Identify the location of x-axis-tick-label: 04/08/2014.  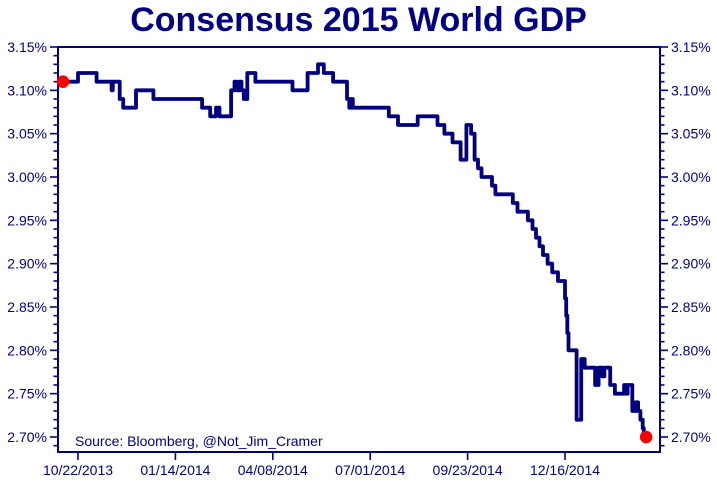
(273, 470).